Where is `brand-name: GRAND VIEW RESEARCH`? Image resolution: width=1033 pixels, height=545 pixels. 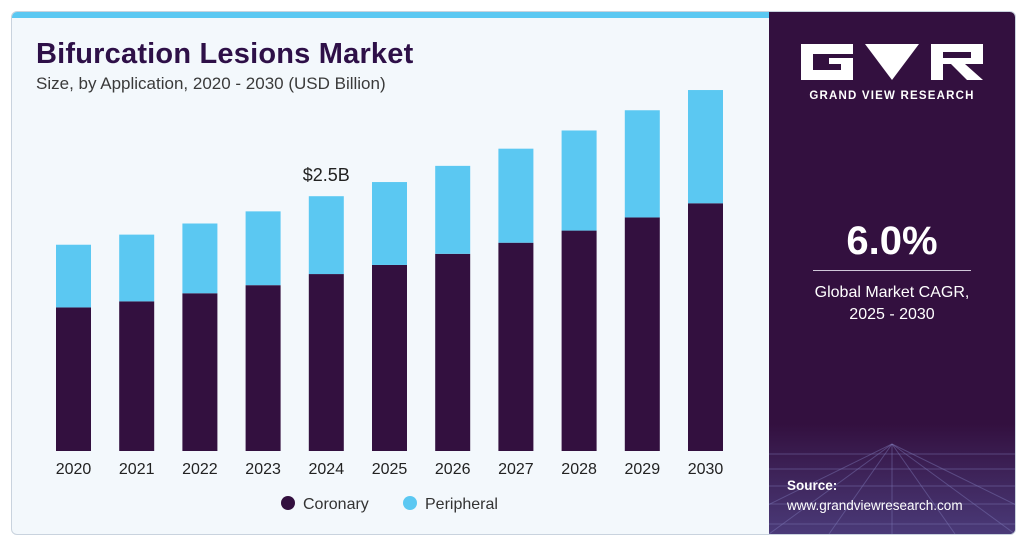 brand-name: GRAND VIEW RESEARCH is located at coordinates (892, 96).